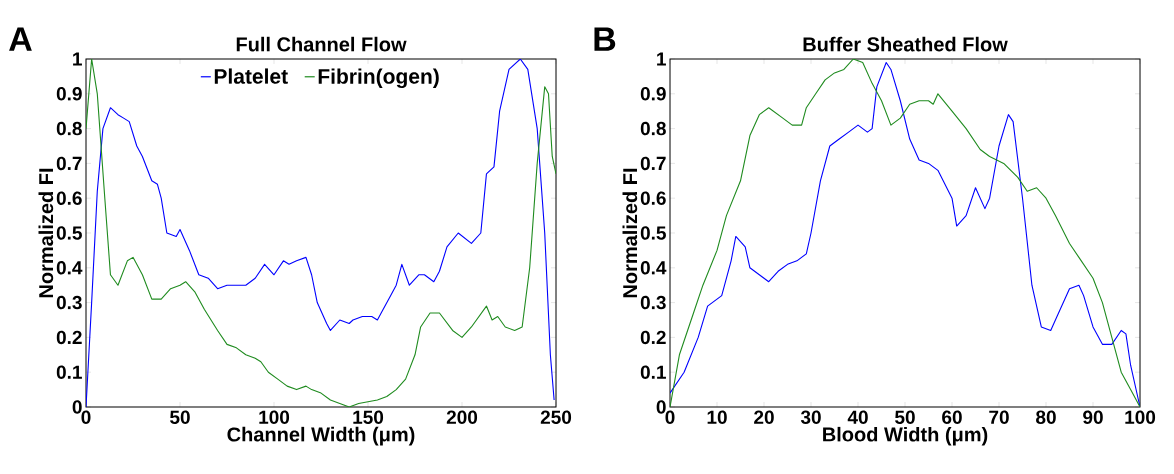  What do you see at coordinates (999, 417) in the screenshot?
I see `x-tick-label: 70` at bounding box center [999, 417].